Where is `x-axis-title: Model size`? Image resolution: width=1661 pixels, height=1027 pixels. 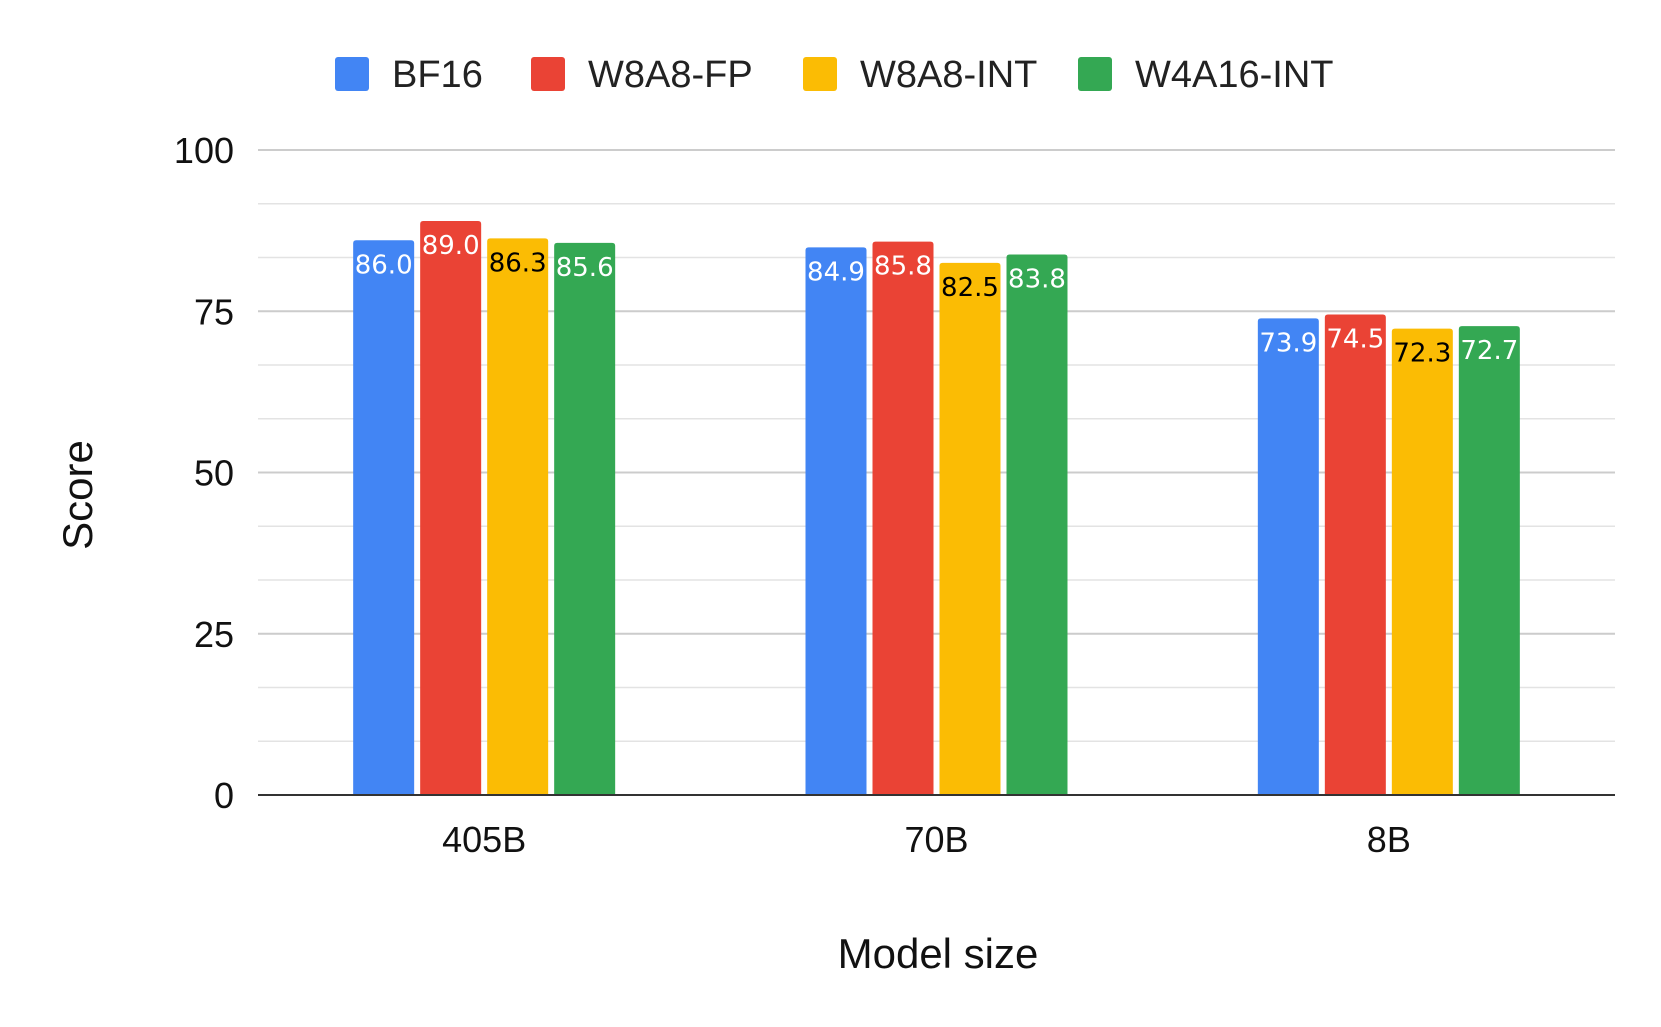
x-axis-title: Model size is located at coordinates (938, 953).